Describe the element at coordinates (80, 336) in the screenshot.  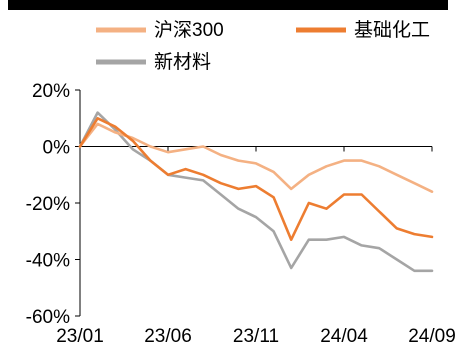
I see `x-tick-label: 23/01` at that location.